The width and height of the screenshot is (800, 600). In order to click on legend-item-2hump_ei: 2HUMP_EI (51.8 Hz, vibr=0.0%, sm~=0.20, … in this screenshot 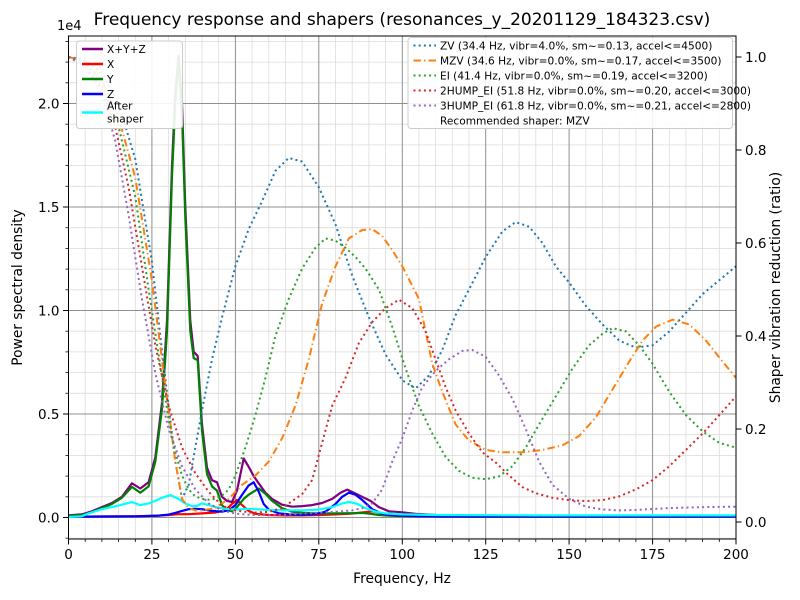, I will do `click(582, 91)`.